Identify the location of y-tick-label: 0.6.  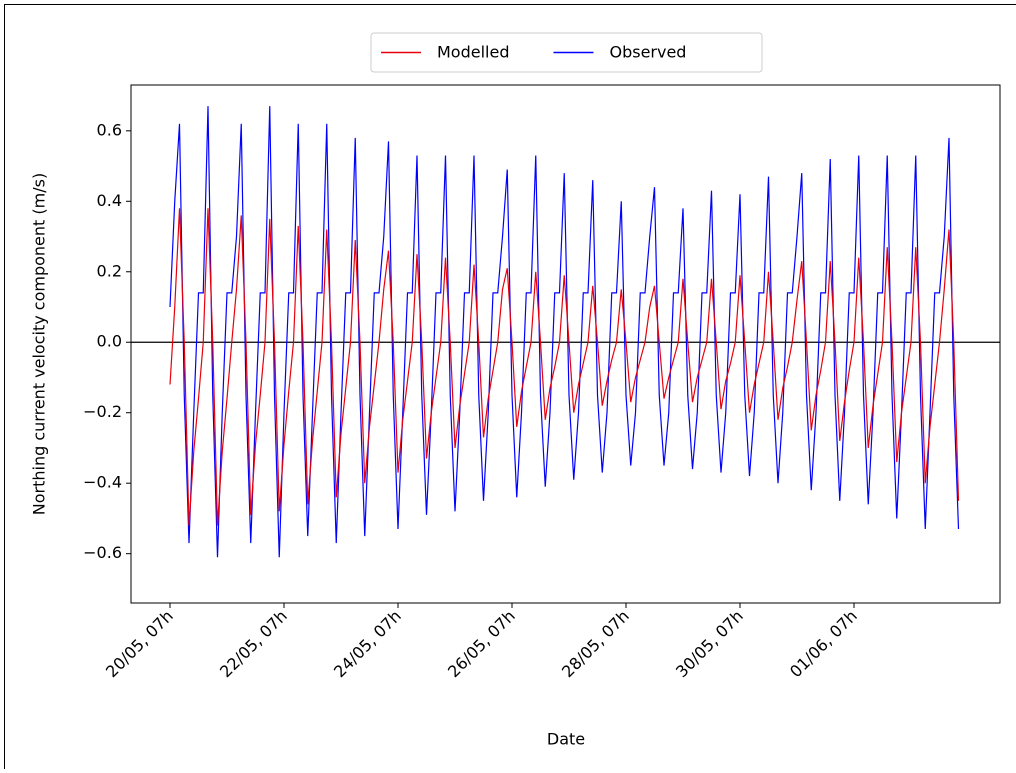
(109, 129).